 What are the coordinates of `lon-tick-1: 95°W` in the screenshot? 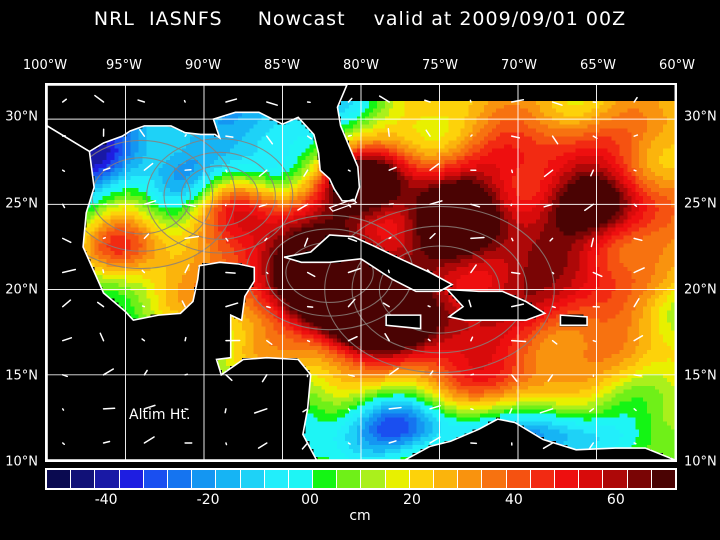 It's located at (124, 65).